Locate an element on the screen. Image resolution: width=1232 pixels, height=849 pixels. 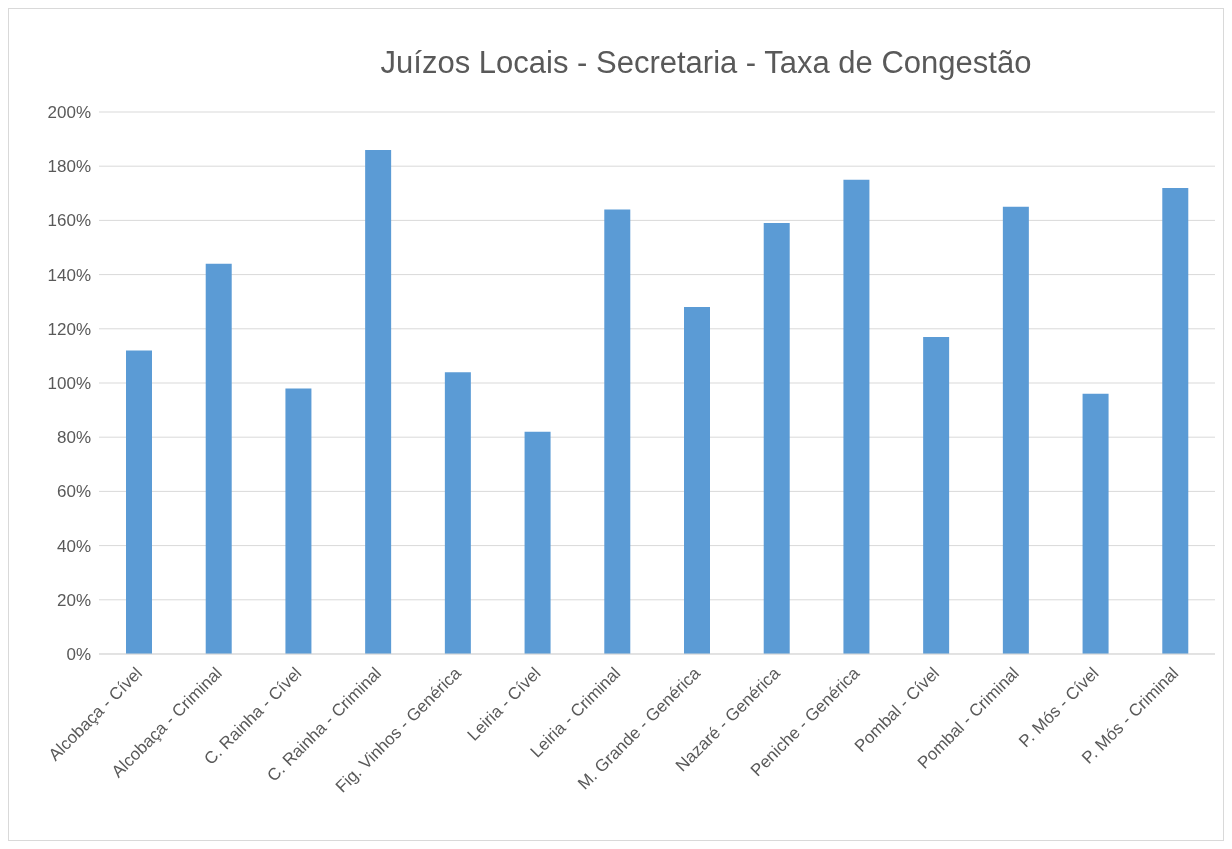
y-tick-label: 80% is located at coordinates (73, 438).